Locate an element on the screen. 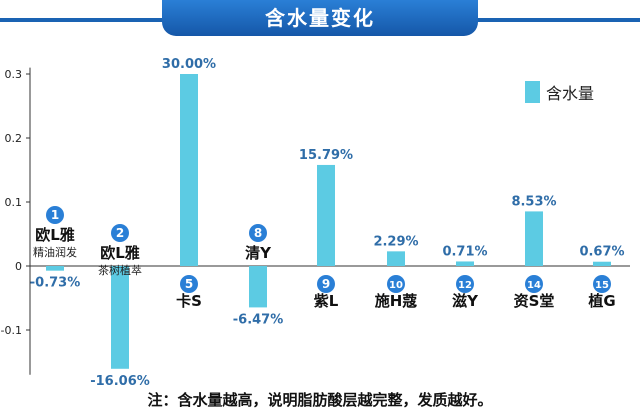  data-label: -0.73% is located at coordinates (55, 283).